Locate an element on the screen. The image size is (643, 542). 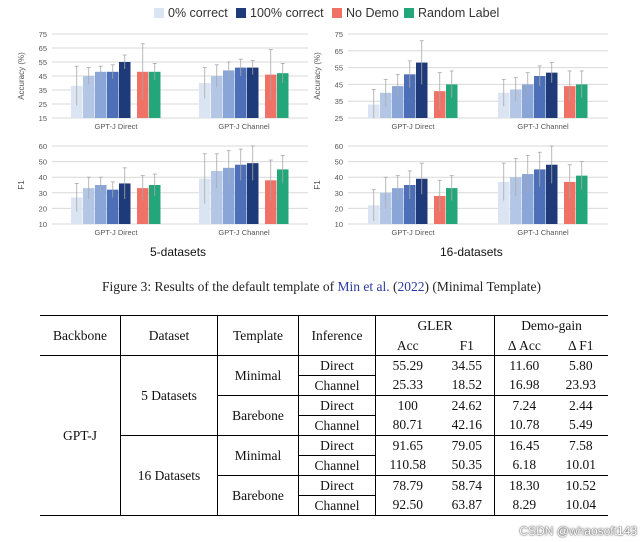
cell-delta-acc: 11.60 is located at coordinates (524, 365).